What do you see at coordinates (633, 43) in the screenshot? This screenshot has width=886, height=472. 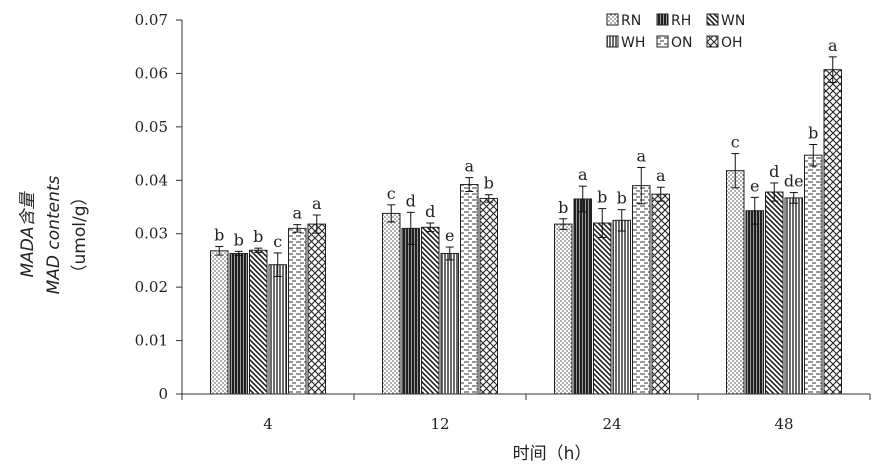 I see `legend-label-WH: WH` at bounding box center [633, 43].